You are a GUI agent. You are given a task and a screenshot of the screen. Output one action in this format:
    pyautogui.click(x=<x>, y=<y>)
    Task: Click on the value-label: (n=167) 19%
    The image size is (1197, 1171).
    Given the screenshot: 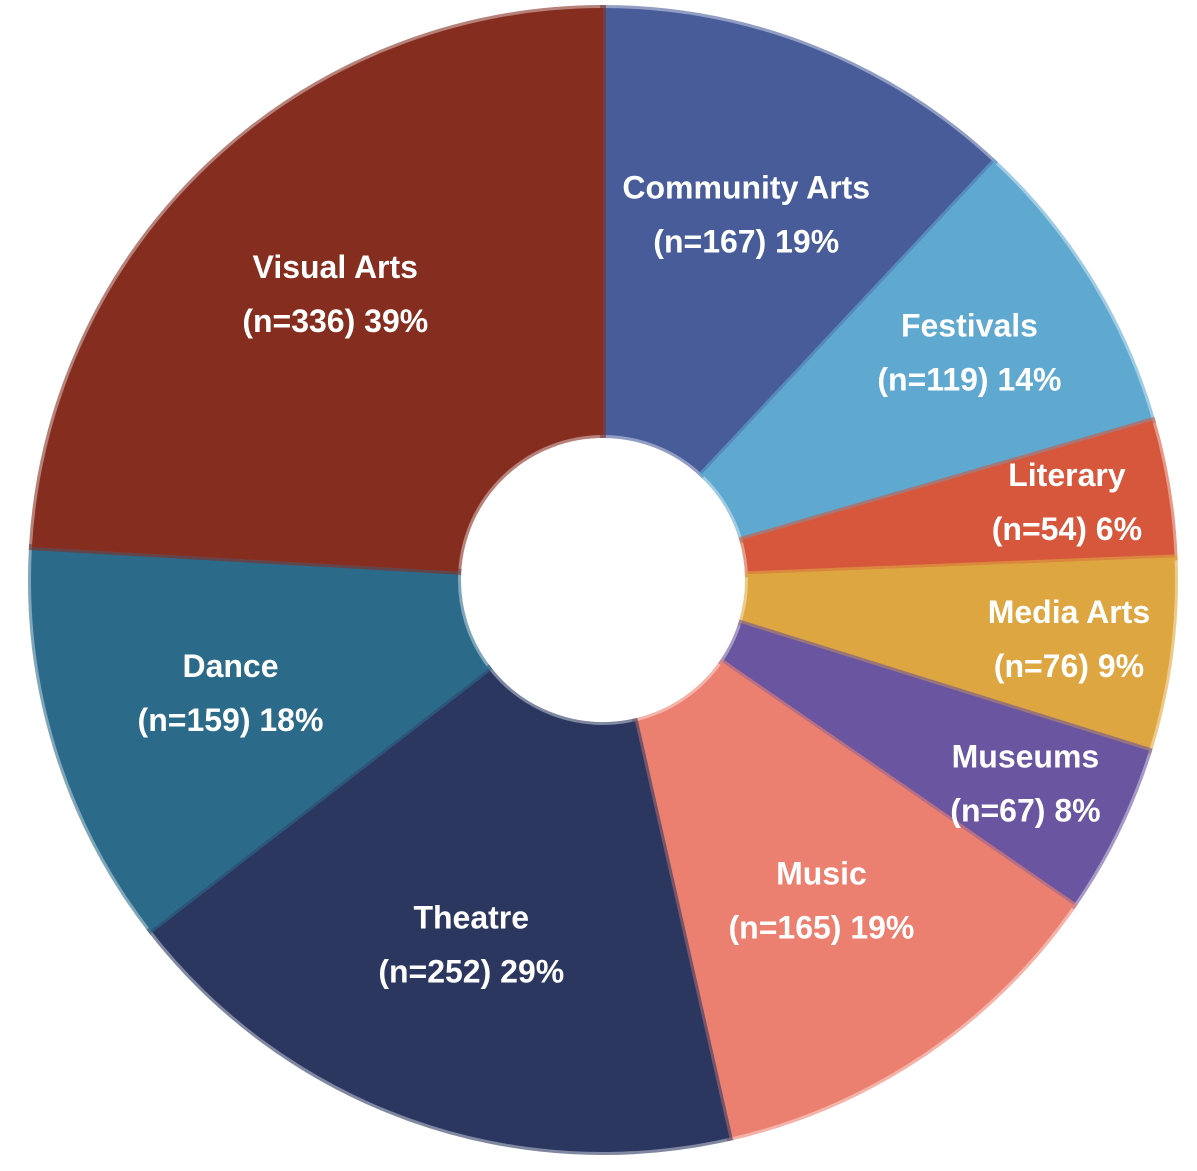 What is the action you would take?
    pyautogui.click(x=746, y=242)
    